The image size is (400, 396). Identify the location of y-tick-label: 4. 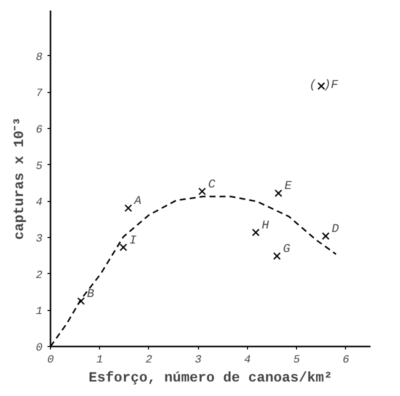
(39, 203).